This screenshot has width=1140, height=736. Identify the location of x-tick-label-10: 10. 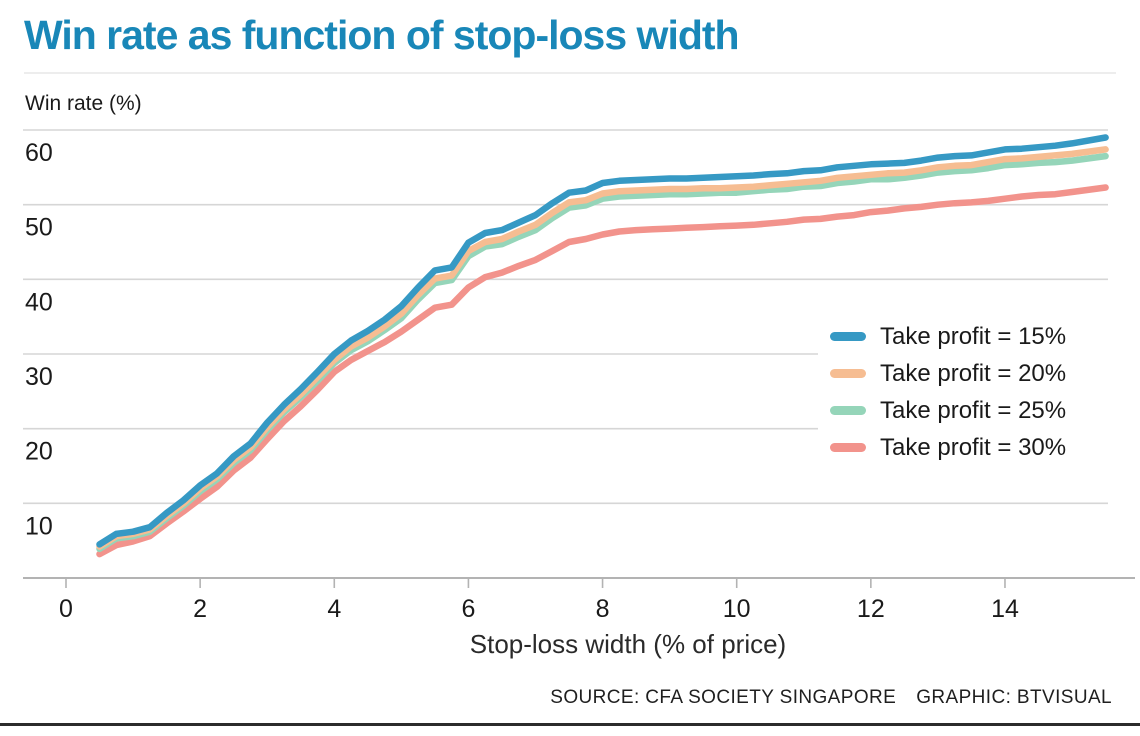
(737, 607).